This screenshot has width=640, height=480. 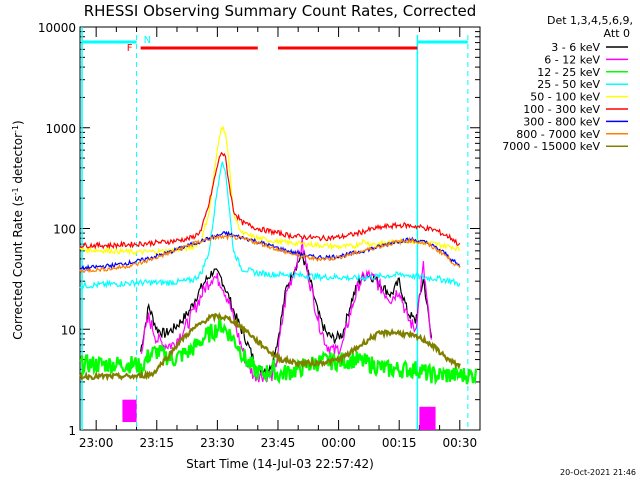 What do you see at coordinates (60, 129) in the screenshot?
I see `y-tick-label: 1000` at bounding box center [60, 129].